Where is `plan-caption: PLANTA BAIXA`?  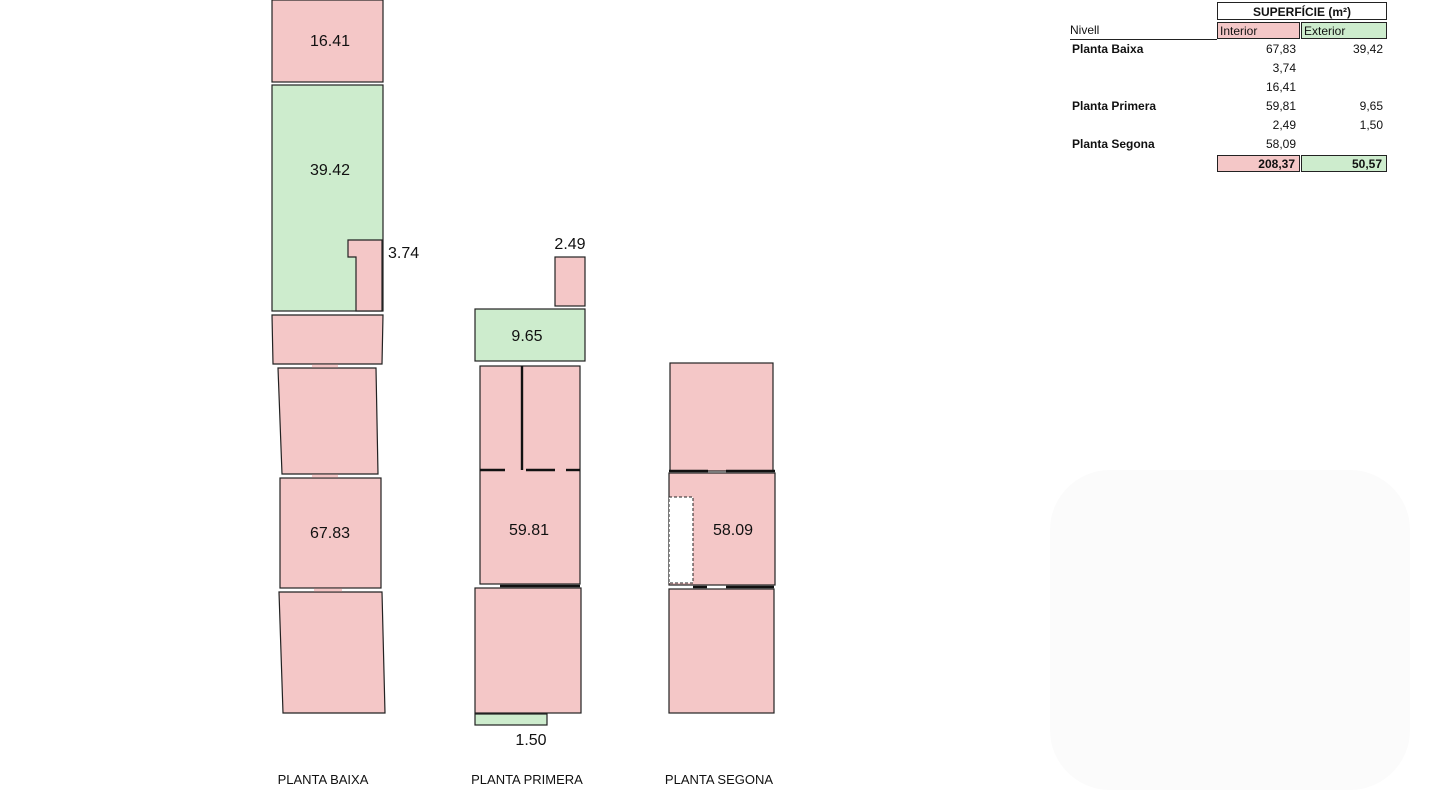
plan-caption: PLANTA BAIXA is located at coordinates (323, 779).